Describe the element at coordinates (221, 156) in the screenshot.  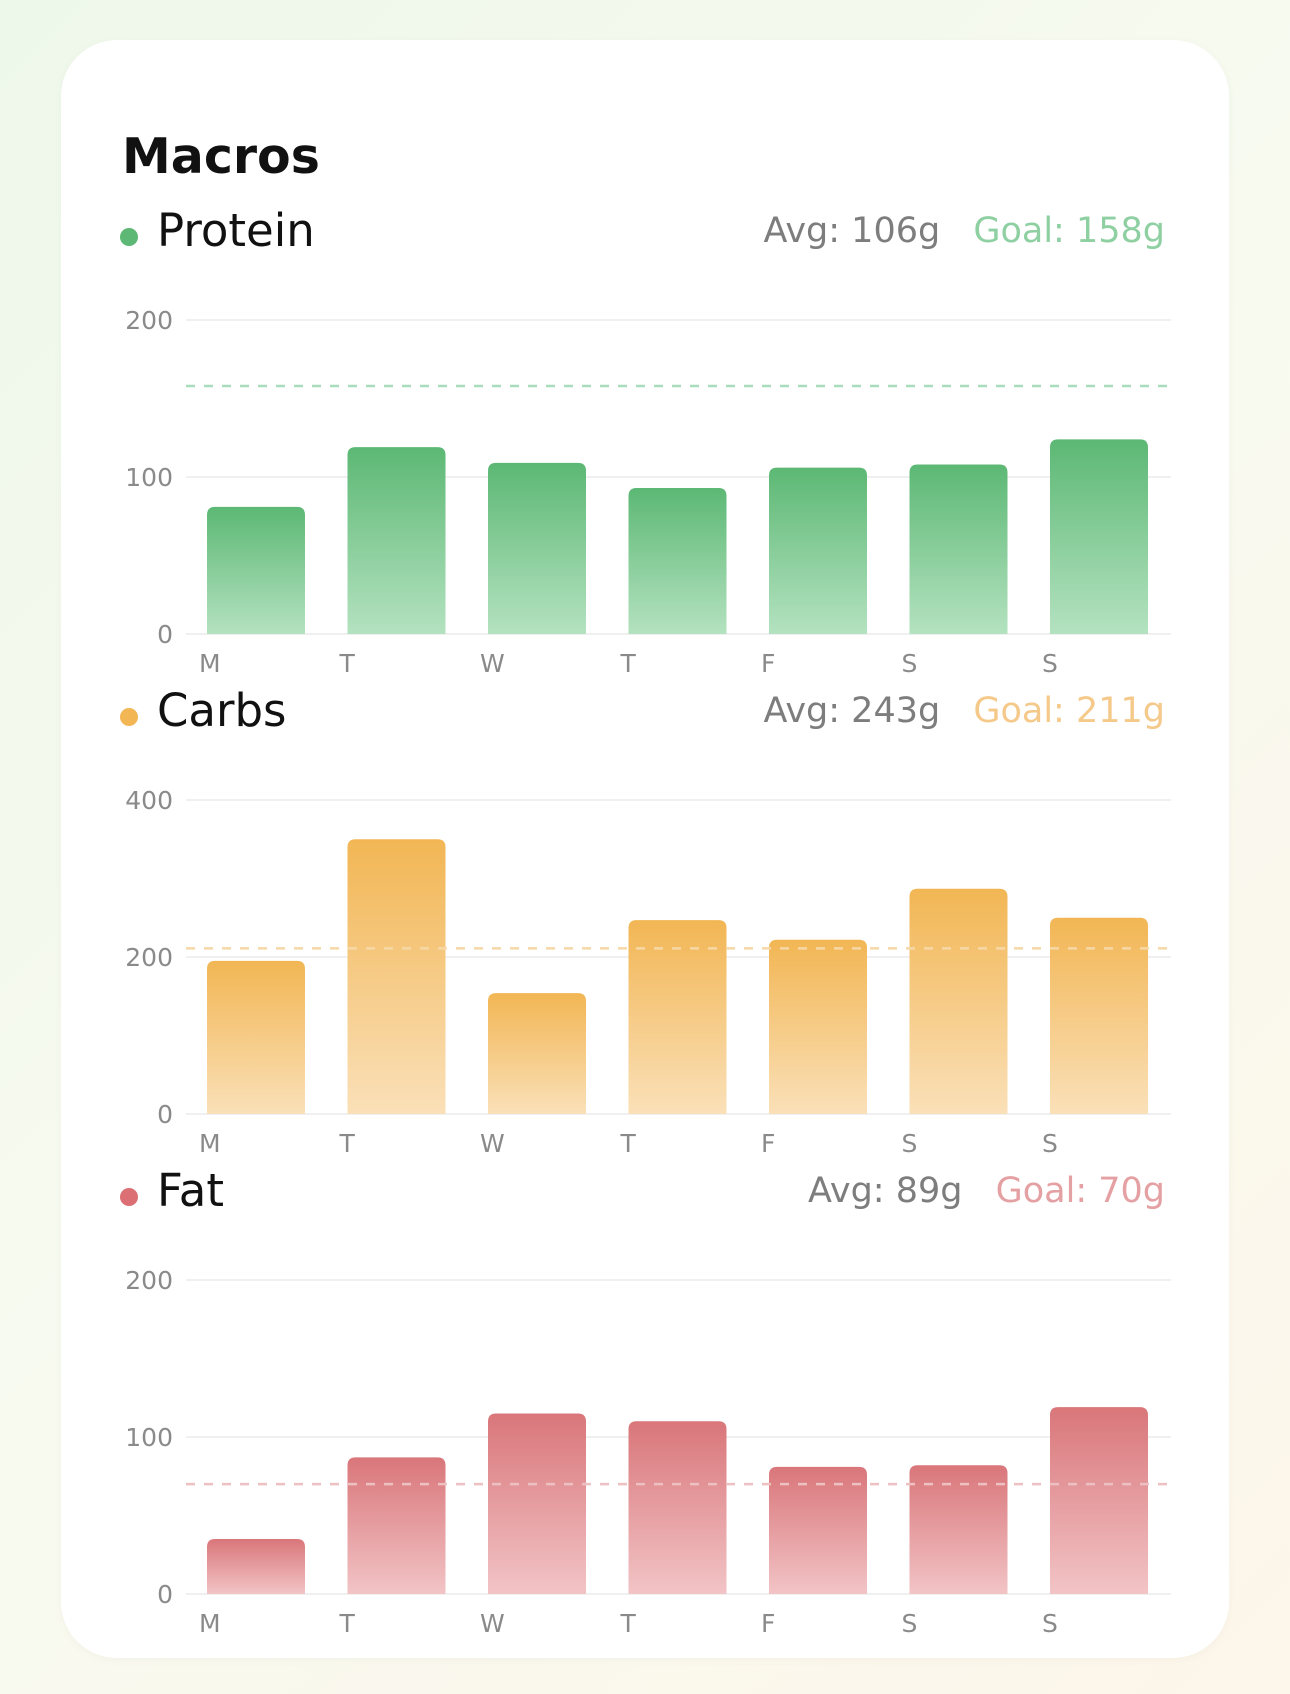
I see `card-title: Macros` at that location.